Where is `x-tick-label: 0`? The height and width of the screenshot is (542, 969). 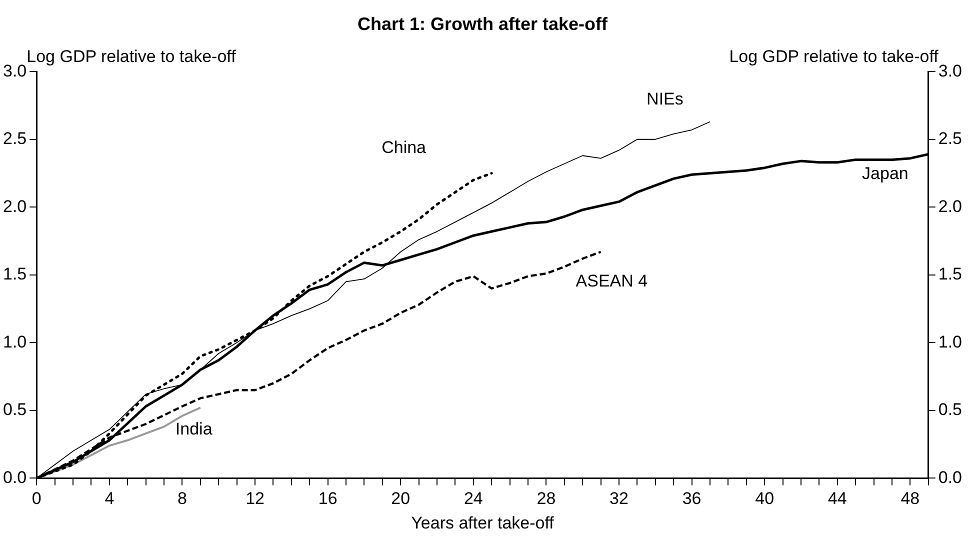 x-tick-label: 0 is located at coordinates (37, 498).